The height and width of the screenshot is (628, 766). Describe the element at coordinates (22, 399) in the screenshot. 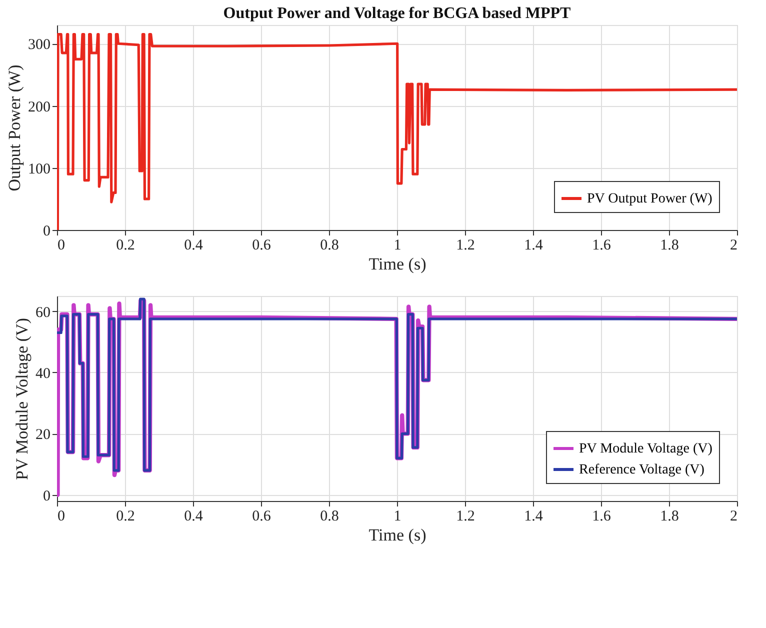

I see `y-axis-title: PV Module Voltage (V)` at that location.